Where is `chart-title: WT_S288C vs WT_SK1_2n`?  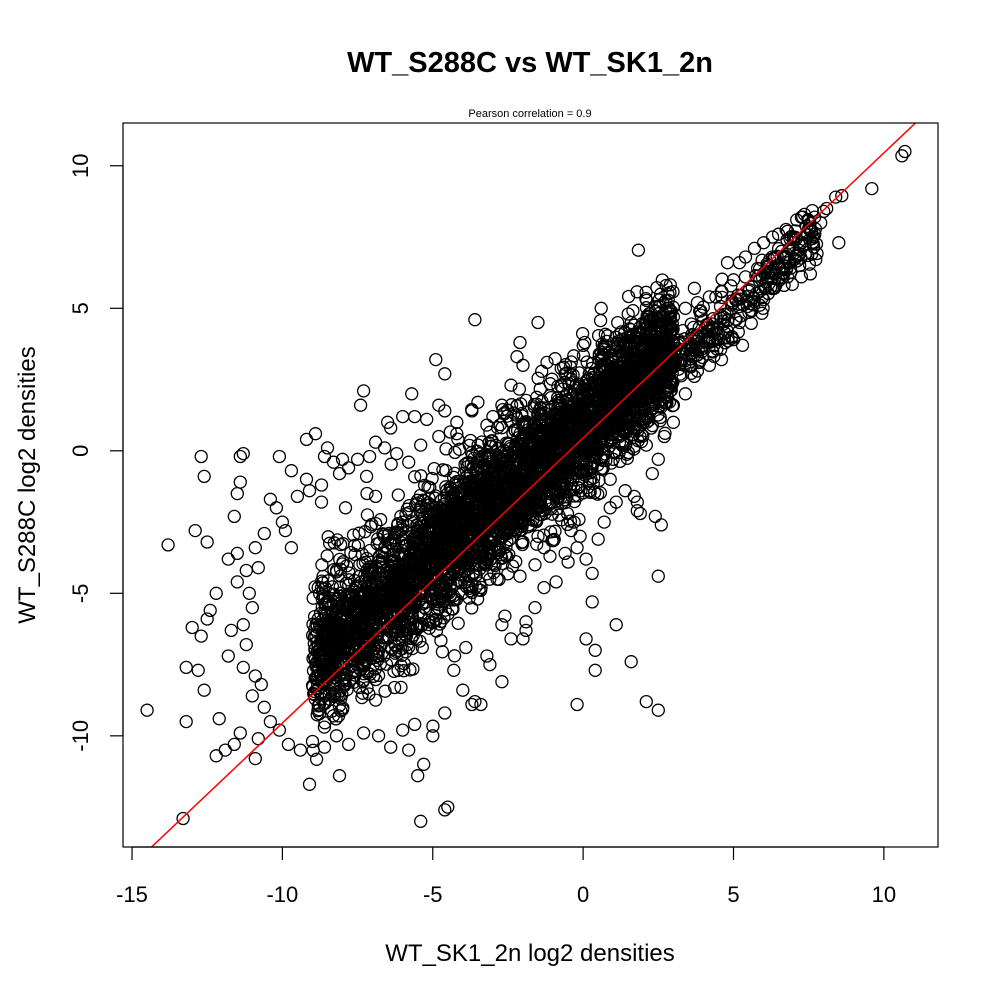 chart-title: WT_S288C vs WT_SK1_2n is located at coordinates (530, 63).